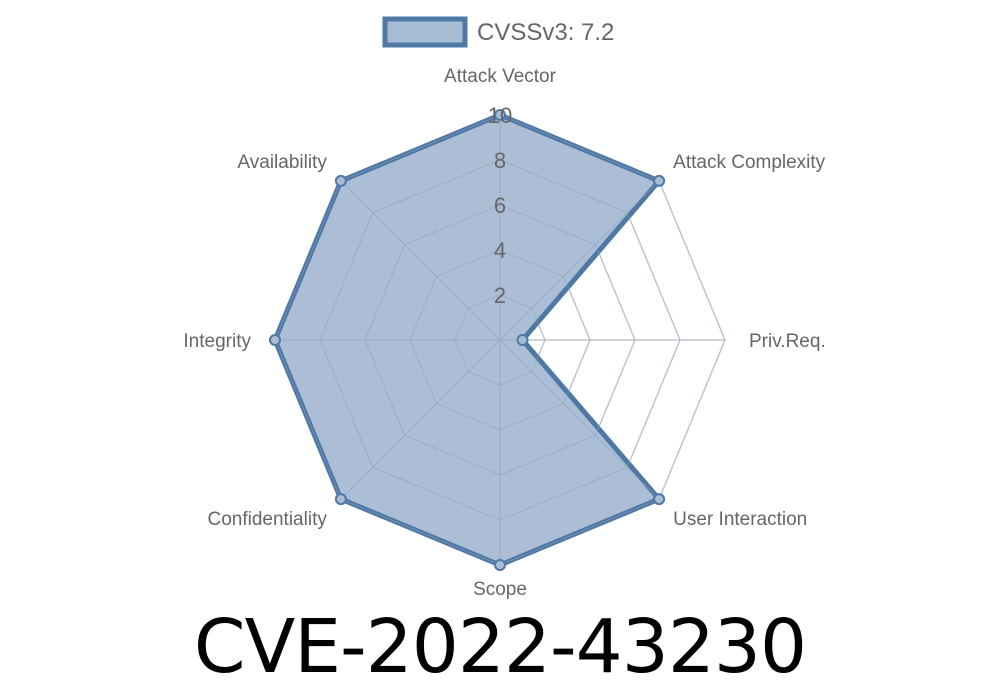 Image resolution: width=1000 pixels, height=700 pixels. I want to click on grid-ring-overlay, so click(500, 340).